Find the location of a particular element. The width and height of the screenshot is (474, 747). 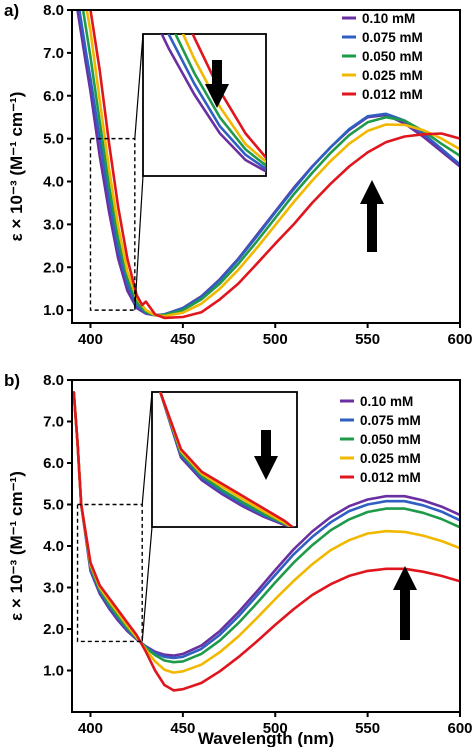

panel-label: a) is located at coordinates (11, 10).